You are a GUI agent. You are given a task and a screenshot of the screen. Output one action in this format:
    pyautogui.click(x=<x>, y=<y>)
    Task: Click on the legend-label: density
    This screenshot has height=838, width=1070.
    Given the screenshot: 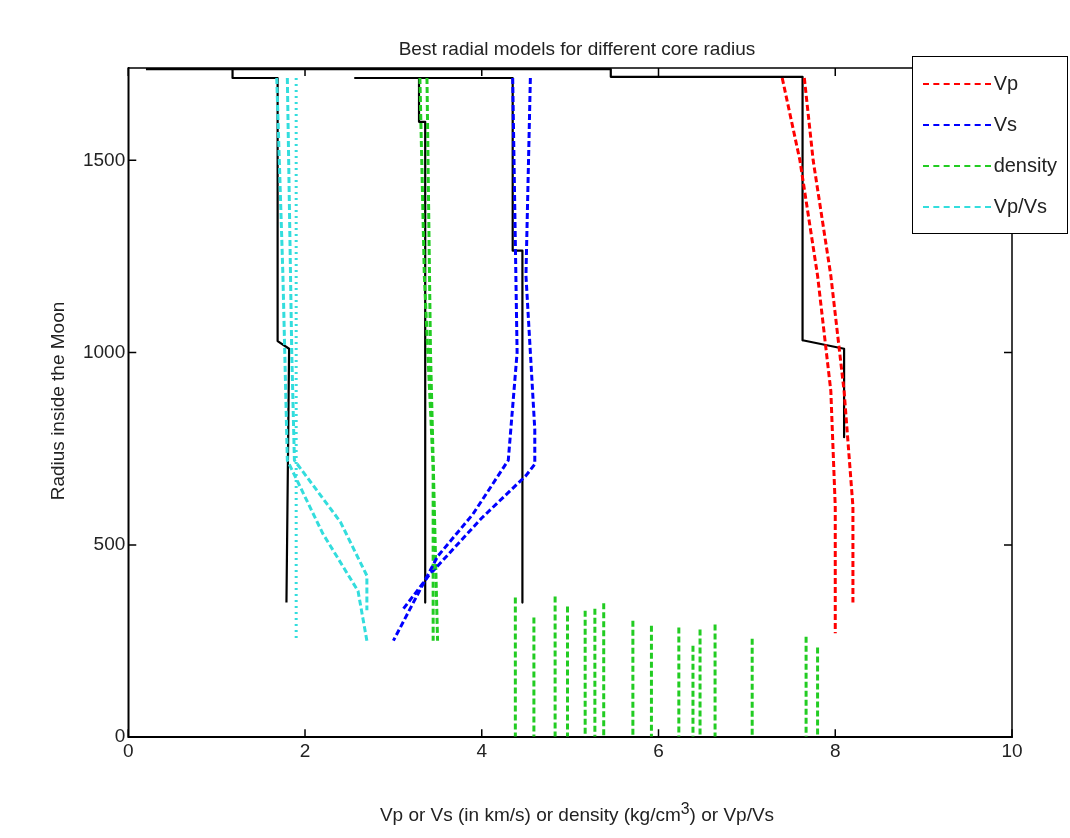 What is the action you would take?
    pyautogui.click(x=1025, y=165)
    